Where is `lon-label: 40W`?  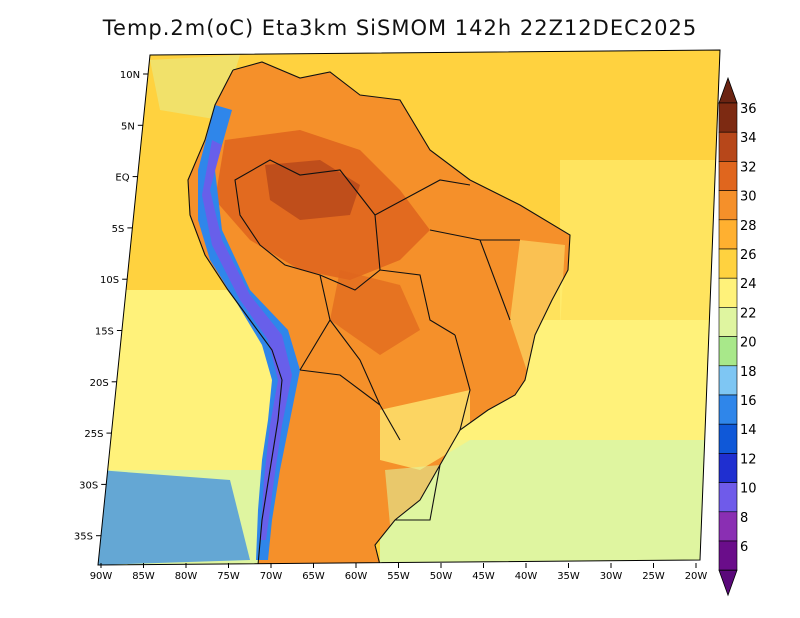
lon-label: 40W is located at coordinates (526, 576).